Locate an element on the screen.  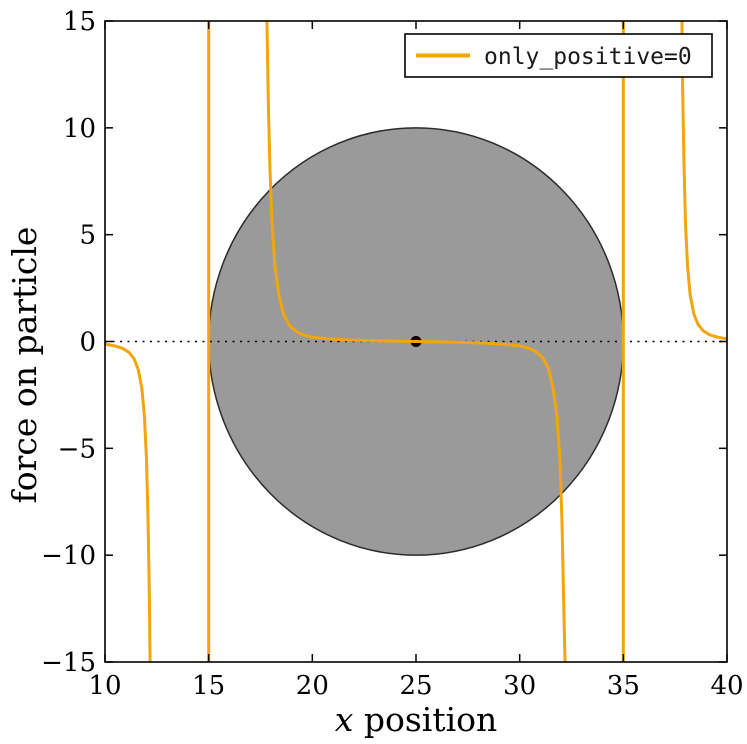
x-tick-label: 15 is located at coordinates (208, 686).